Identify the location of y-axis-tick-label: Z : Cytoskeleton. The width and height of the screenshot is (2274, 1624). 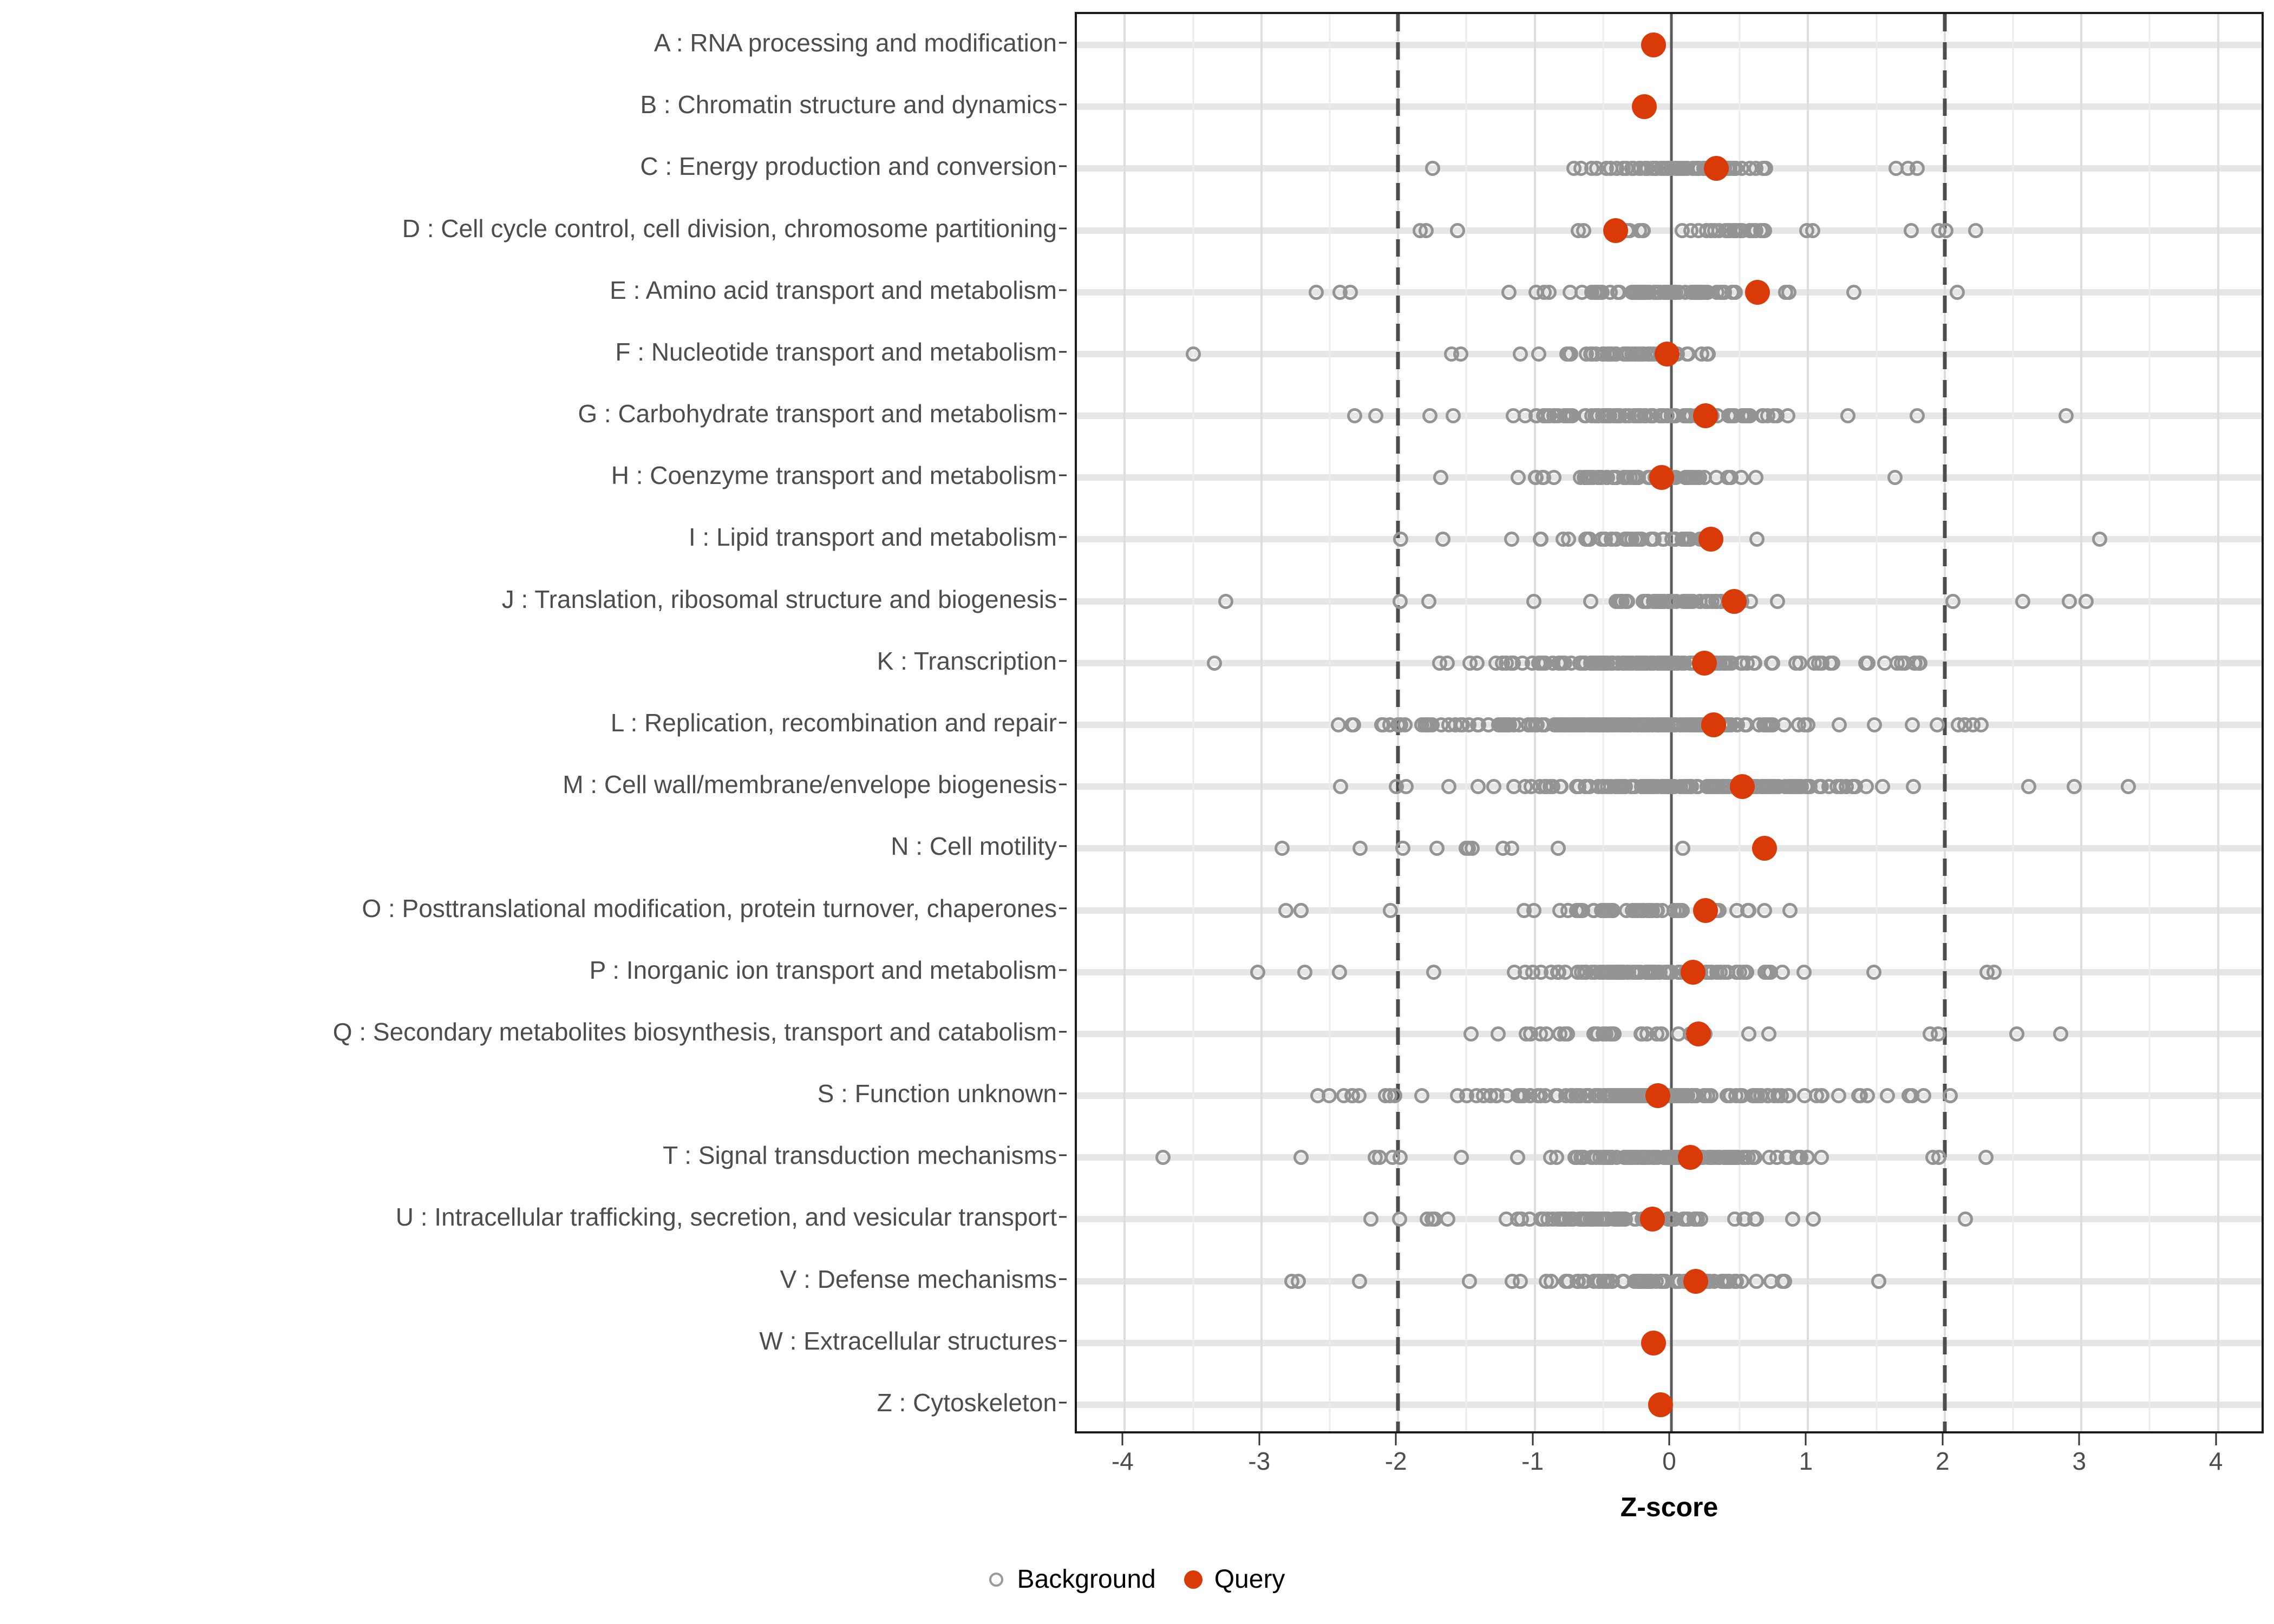
(967, 1402).